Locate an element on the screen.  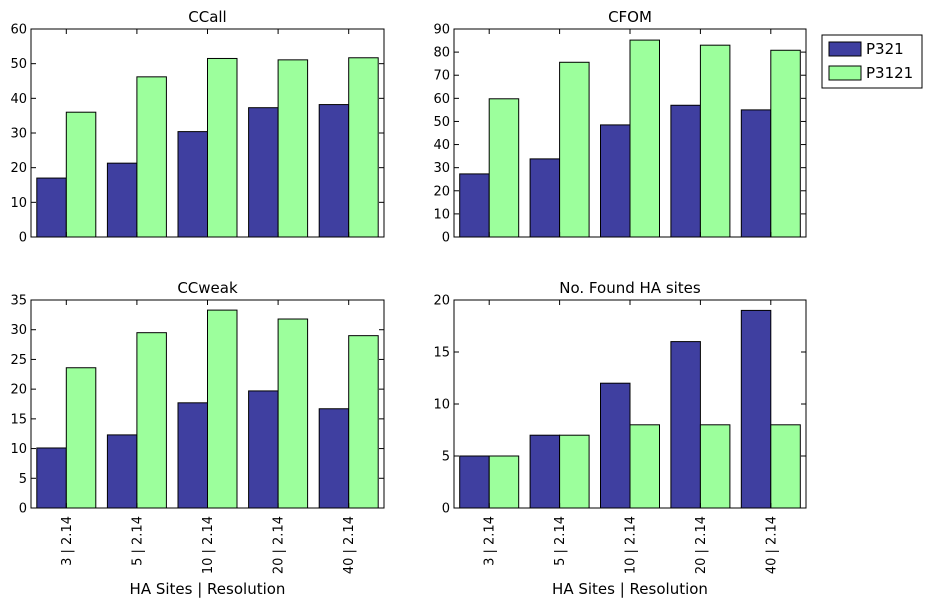
chart-title: CFOM is located at coordinates (630, 17).